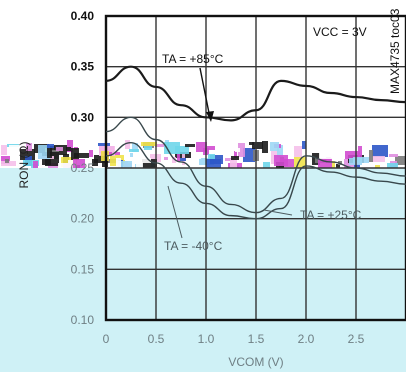 This screenshot has width=406, height=372. What do you see at coordinates (83, 320) in the screenshot?
I see `y-tick-label: 0.10` at bounding box center [83, 320].